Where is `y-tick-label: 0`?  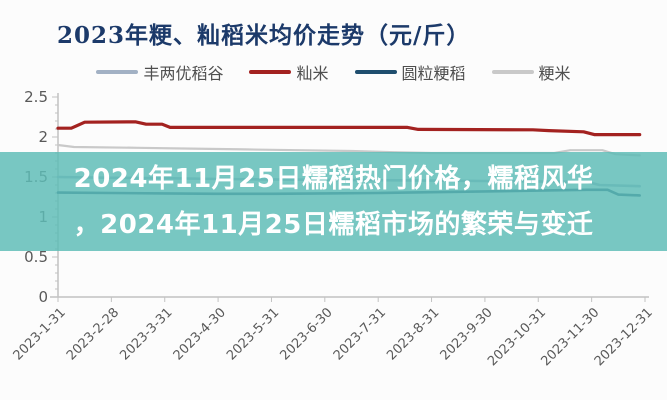 y-tick-label: 0 is located at coordinates (43, 297).